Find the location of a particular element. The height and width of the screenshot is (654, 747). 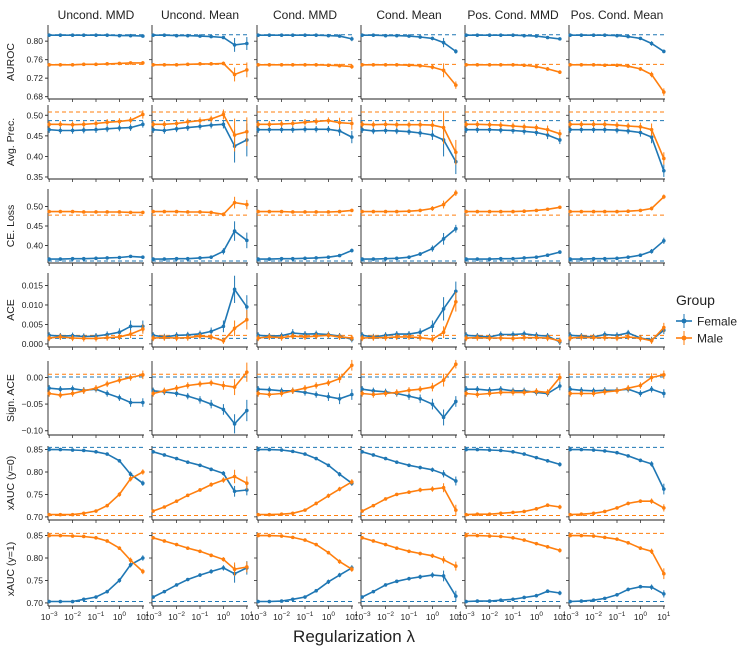

series-line-male is located at coordinates (617, 204).